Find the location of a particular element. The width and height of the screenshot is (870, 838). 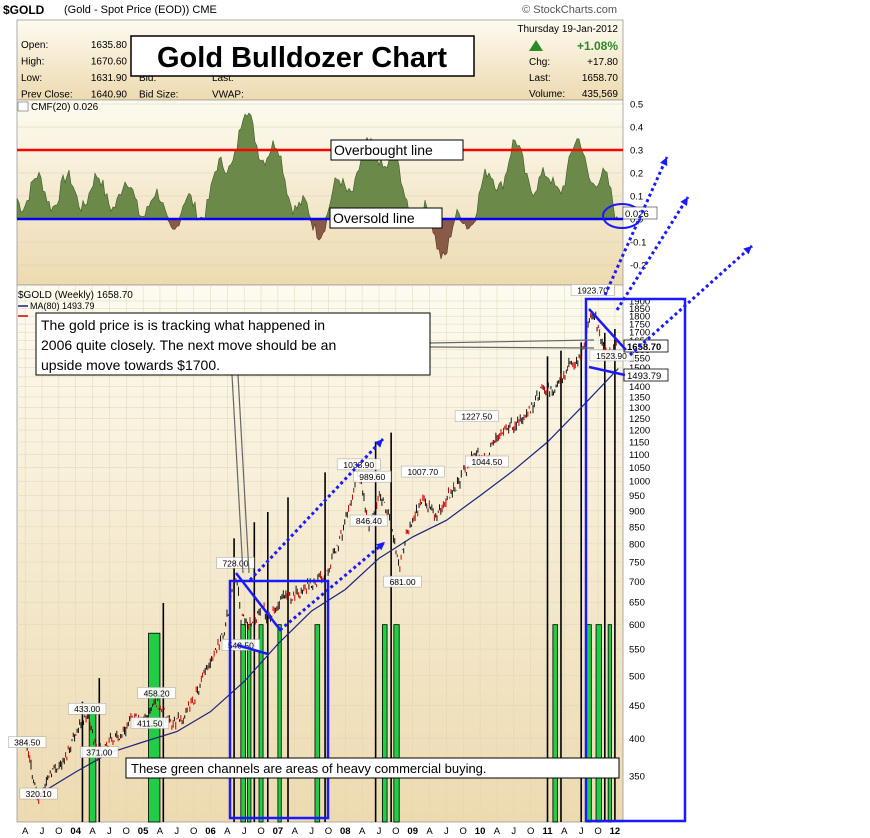

price-tick-label: 1150 is located at coordinates (639, 442).